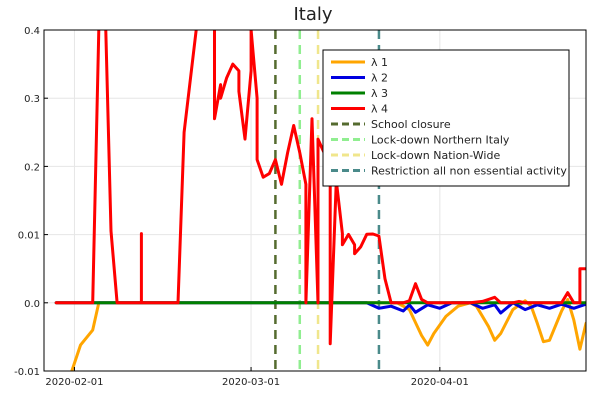 The image size is (600, 400). Describe the element at coordinates (32, 304) in the screenshot. I see `y-tick-label: 0.0` at that location.